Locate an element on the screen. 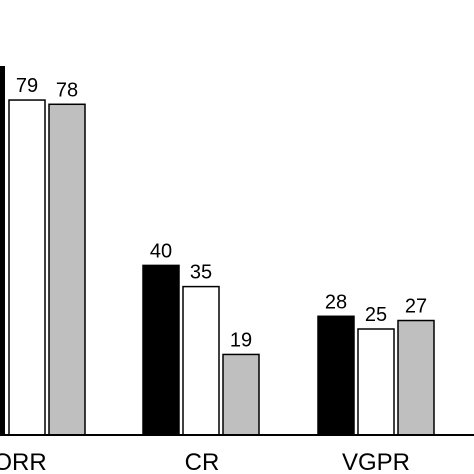  data-label-vgpr-0: 28 is located at coordinates (336, 302).